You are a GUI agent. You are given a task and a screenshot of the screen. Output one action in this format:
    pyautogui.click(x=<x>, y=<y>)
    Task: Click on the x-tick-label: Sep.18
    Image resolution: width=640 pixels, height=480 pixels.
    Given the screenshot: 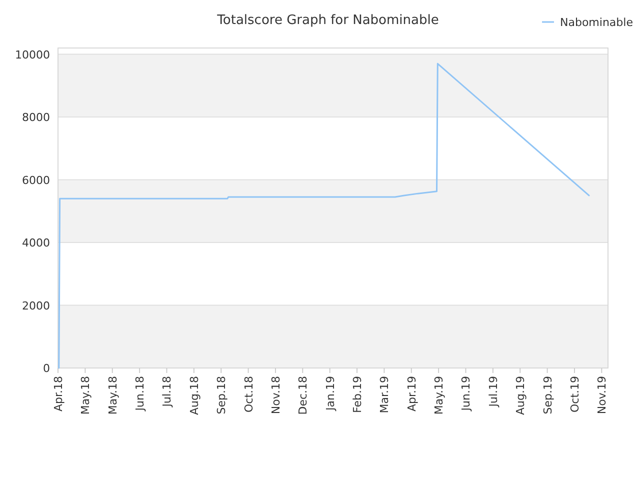 What is the action you would take?
    pyautogui.click(x=221, y=395)
    